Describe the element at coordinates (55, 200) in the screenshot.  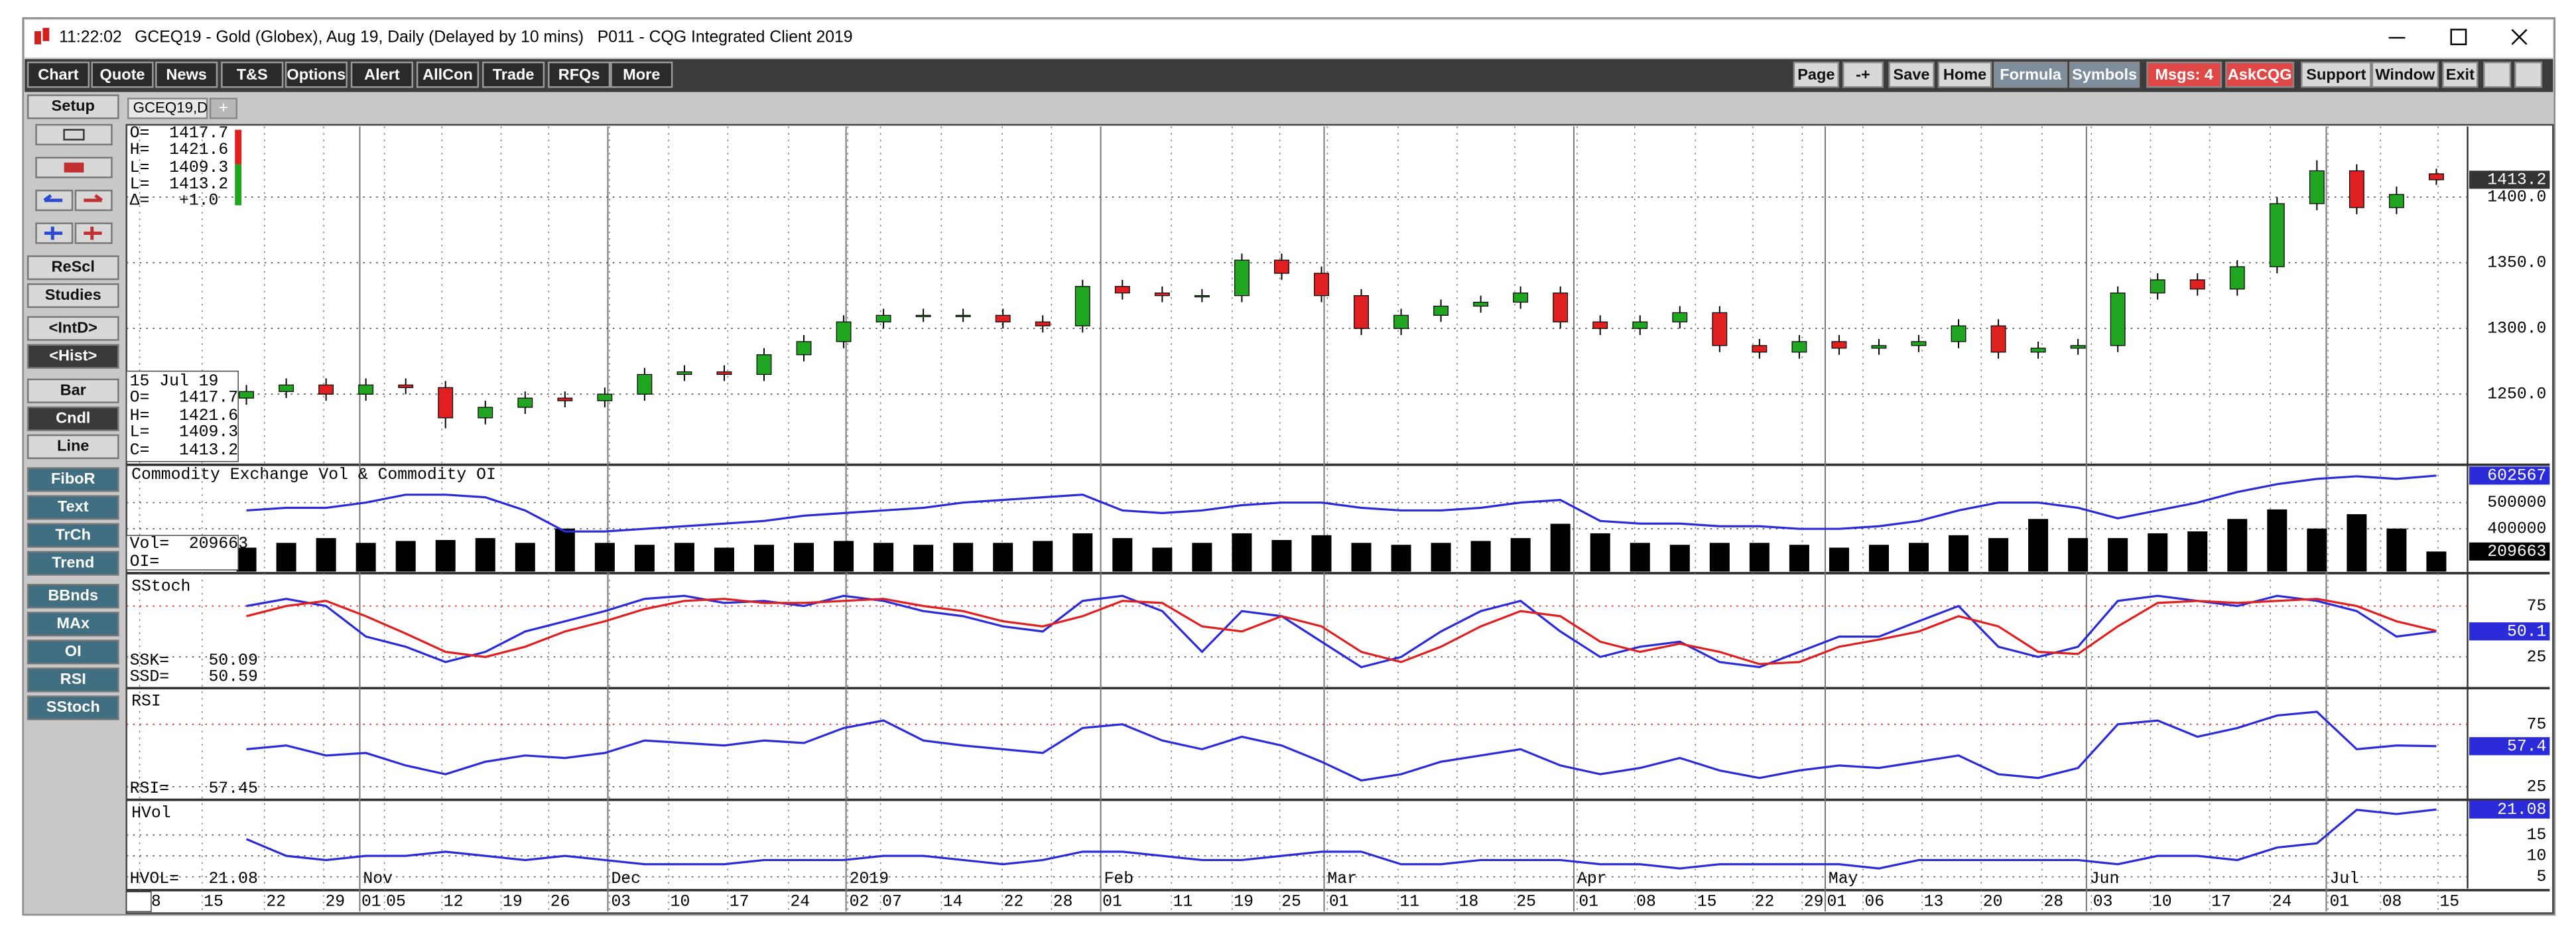
I see `scroll-left-button` at that location.